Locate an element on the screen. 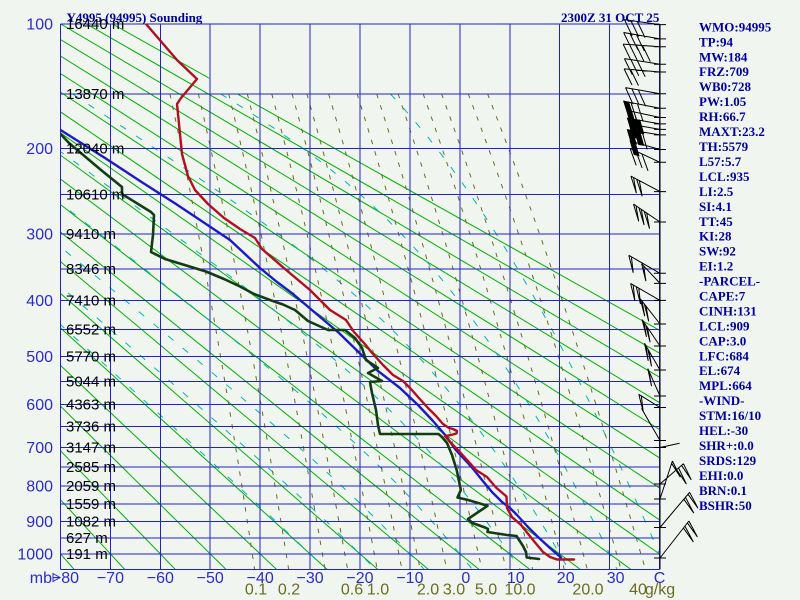 The width and height of the screenshot is (800, 600). svg-text: LI:2.5 is located at coordinates (716, 191).